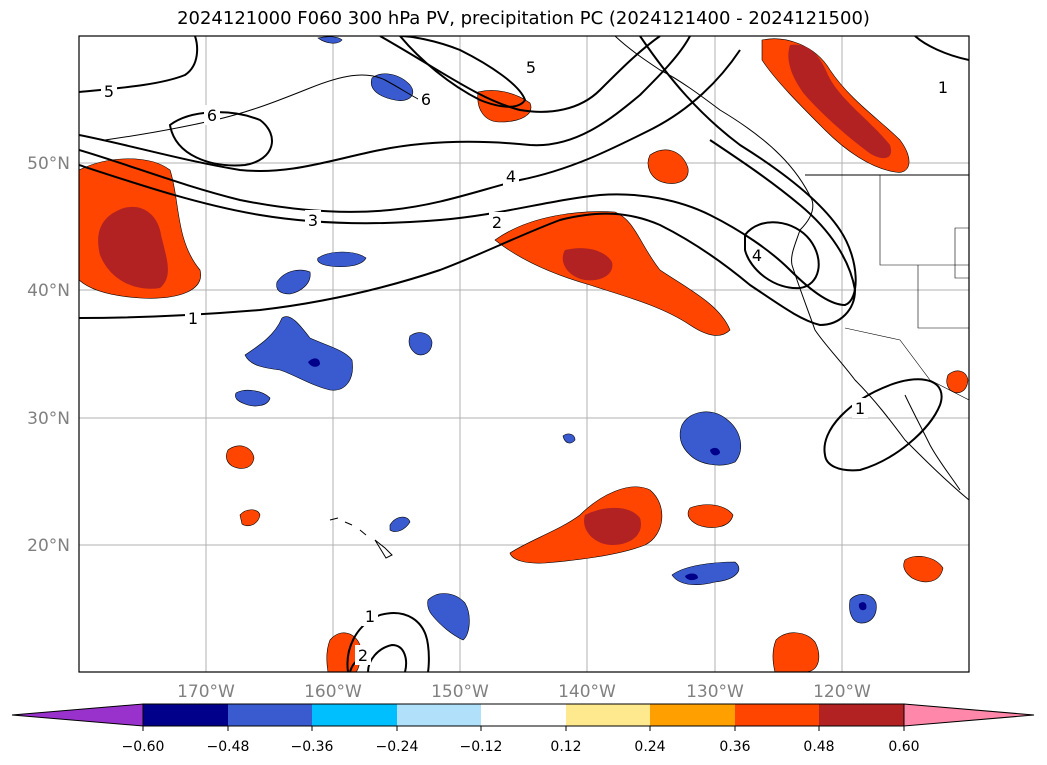 This screenshot has height=765, width=1047. Describe the element at coordinates (463, 72) in the screenshot. I see `contour-6-aleutian` at that location.